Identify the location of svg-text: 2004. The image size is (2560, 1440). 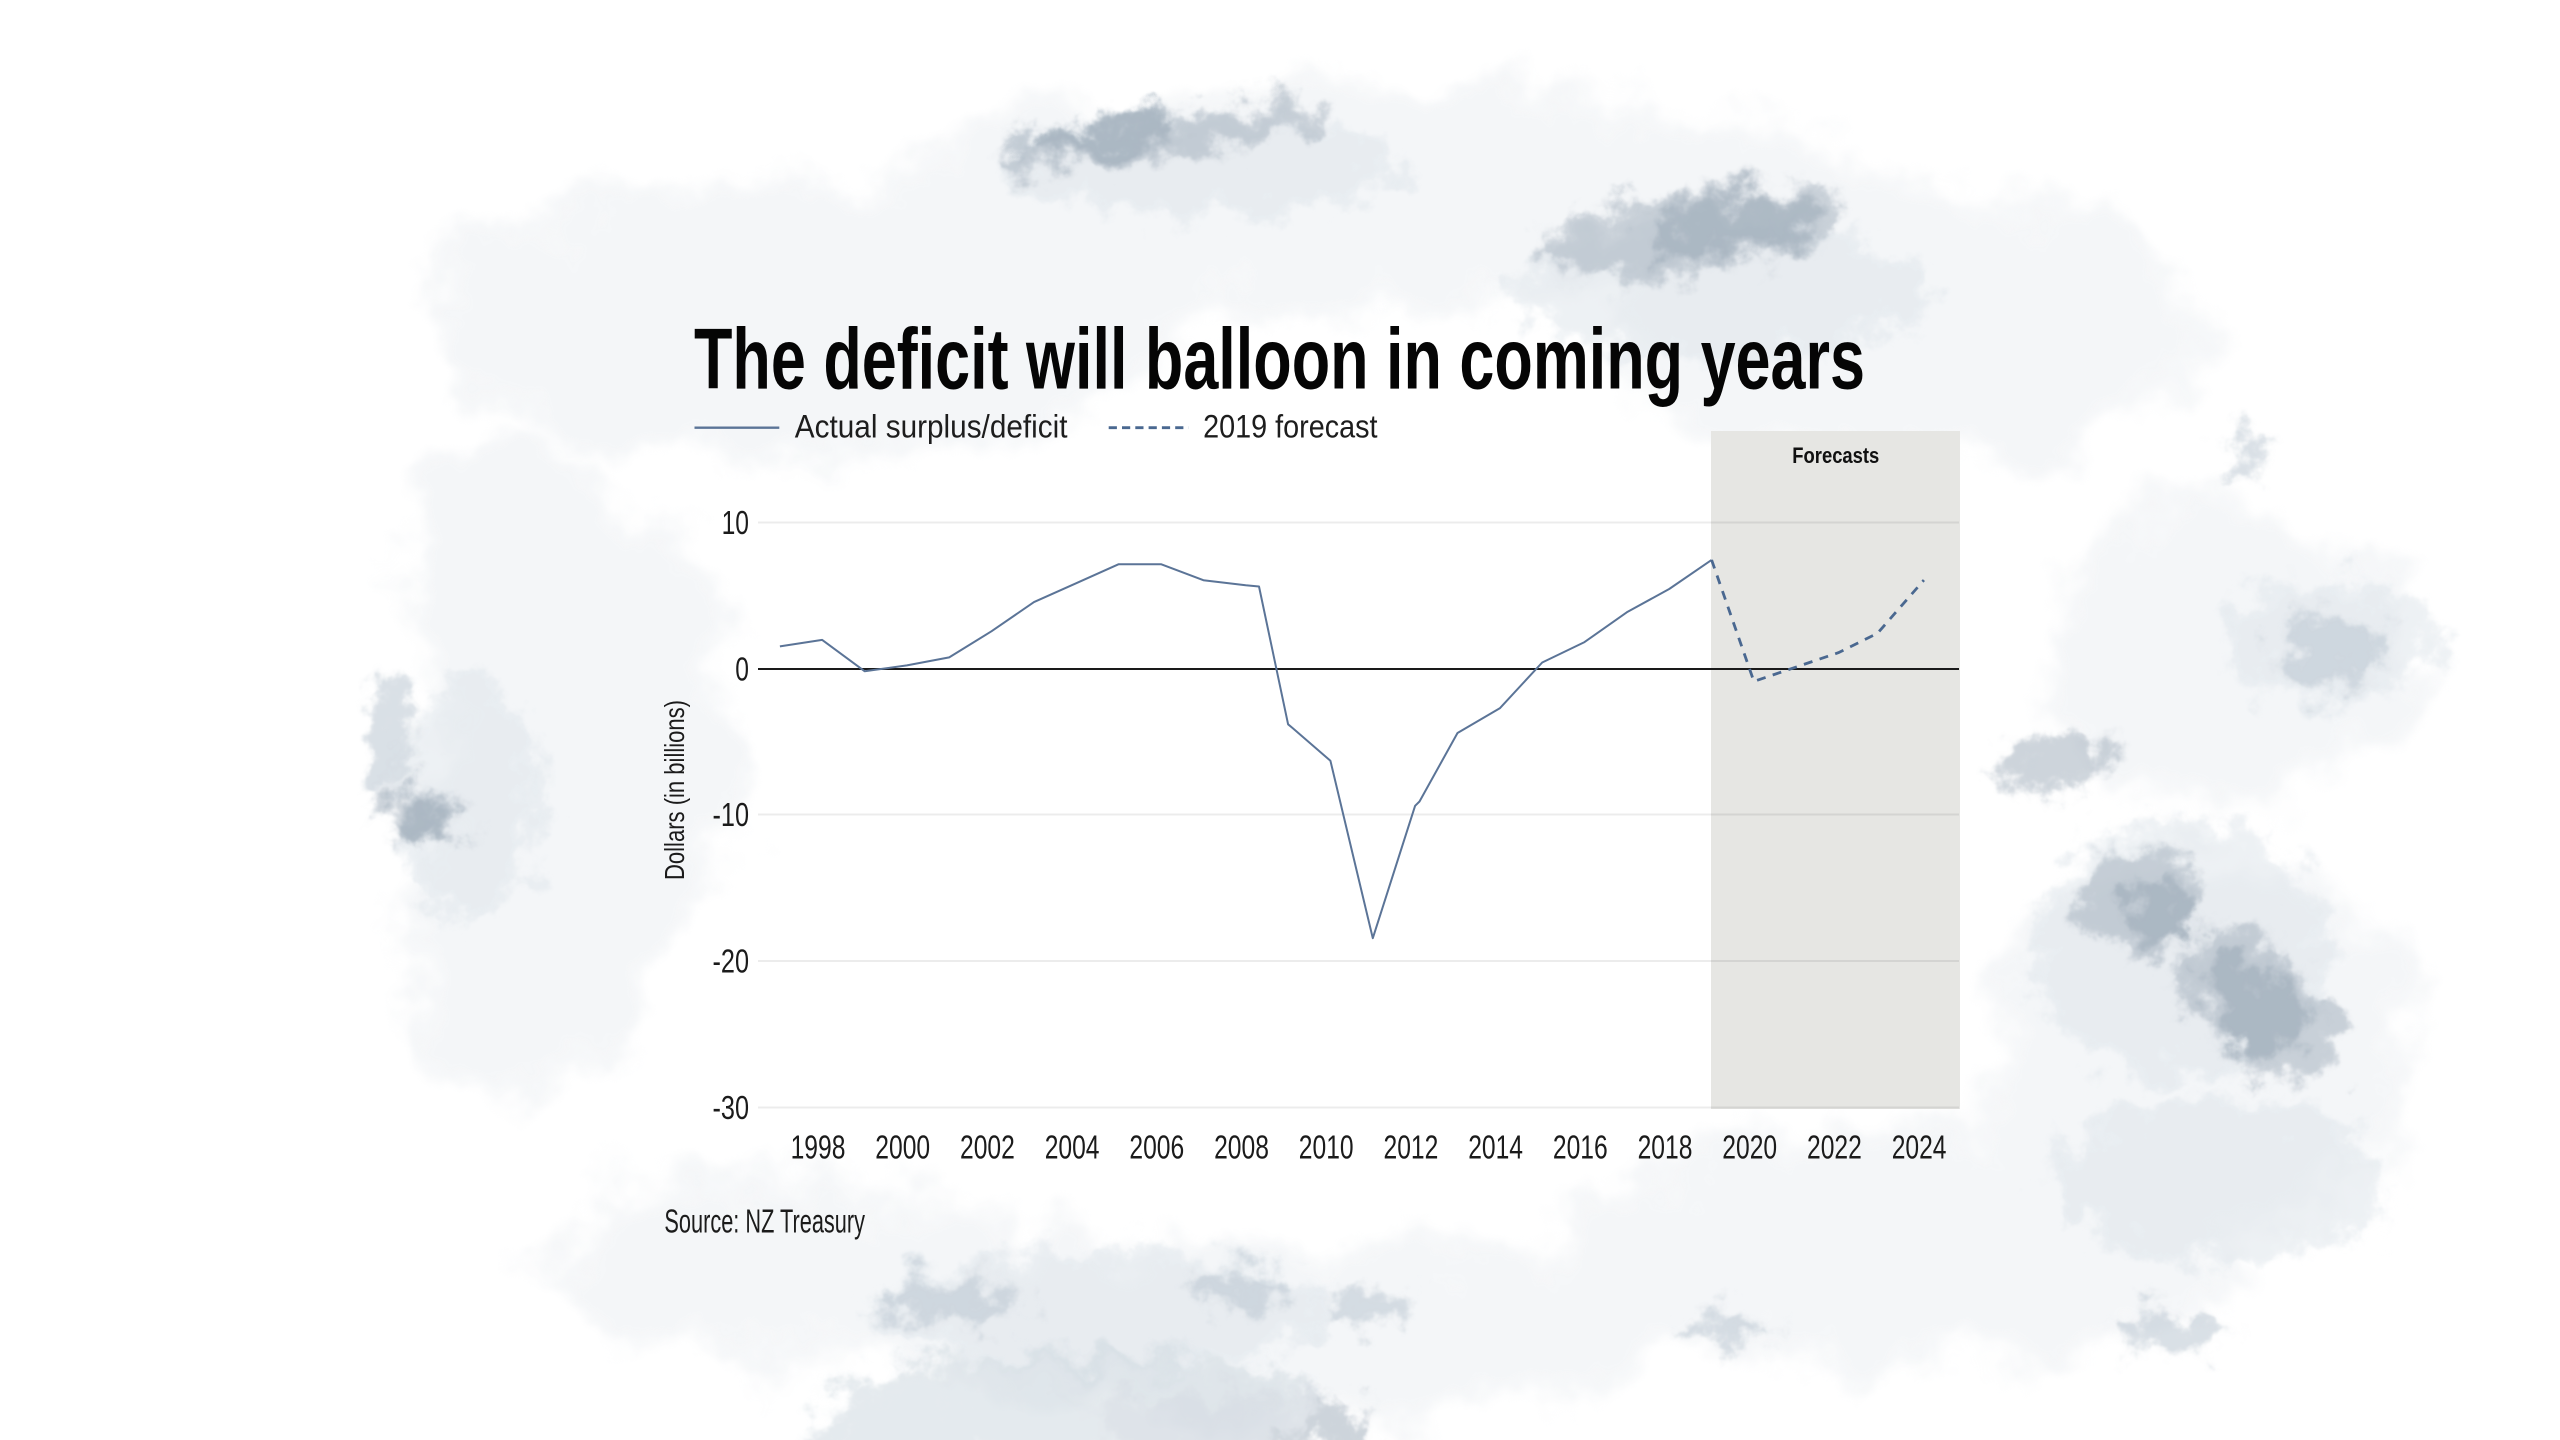
(1072, 1146).